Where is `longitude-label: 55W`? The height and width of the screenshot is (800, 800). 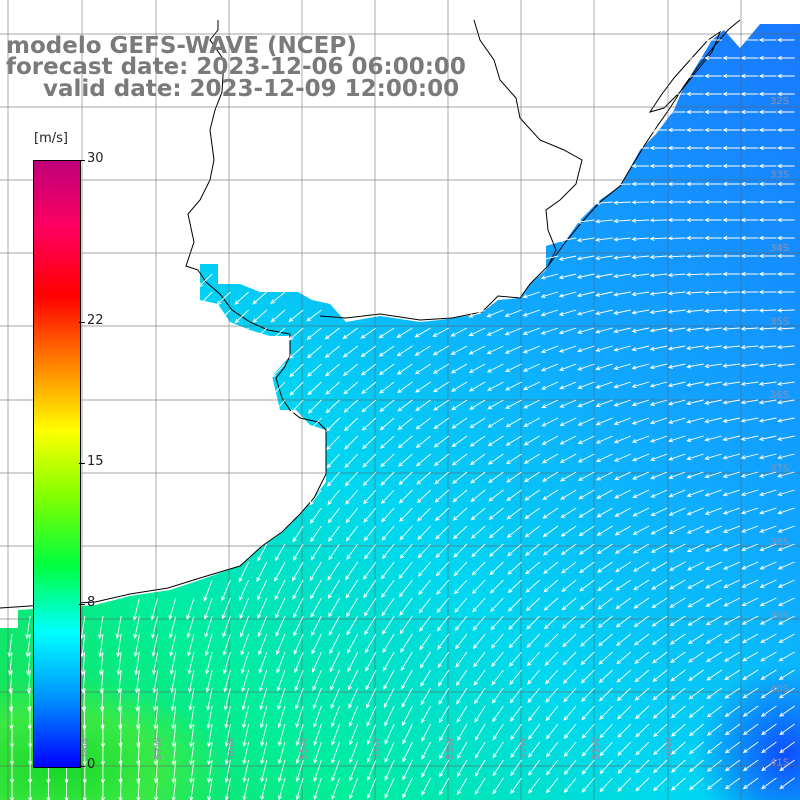 longitude-label: 55W is located at coordinates (304, 748).